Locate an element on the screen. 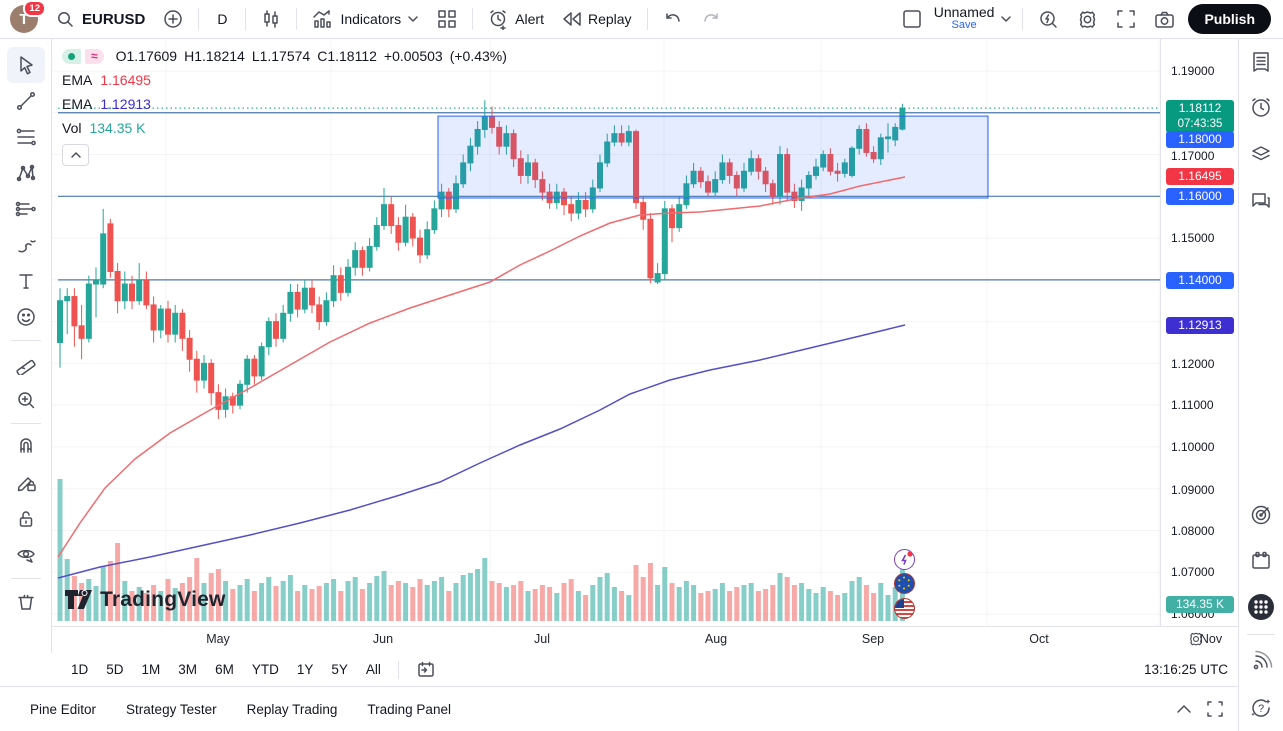 Image resolution: width=1283 pixels, height=731 pixels. change-value: +0.00503 is located at coordinates (413, 56).